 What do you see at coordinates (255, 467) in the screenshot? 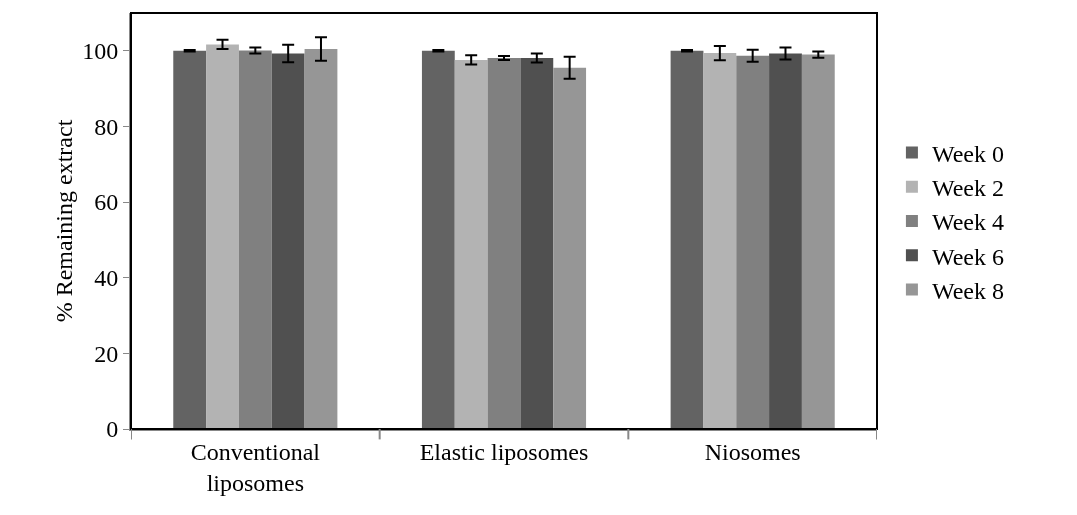
I see `x-tick-label: Conventional liposomes` at bounding box center [255, 467].